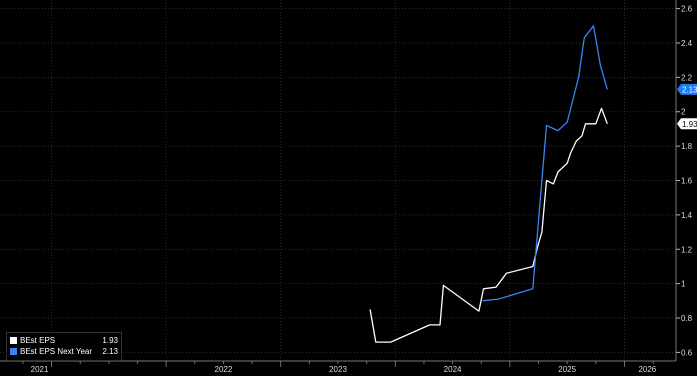 The height and width of the screenshot is (376, 697). I want to click on badge-label: 1.93, so click(689, 124).